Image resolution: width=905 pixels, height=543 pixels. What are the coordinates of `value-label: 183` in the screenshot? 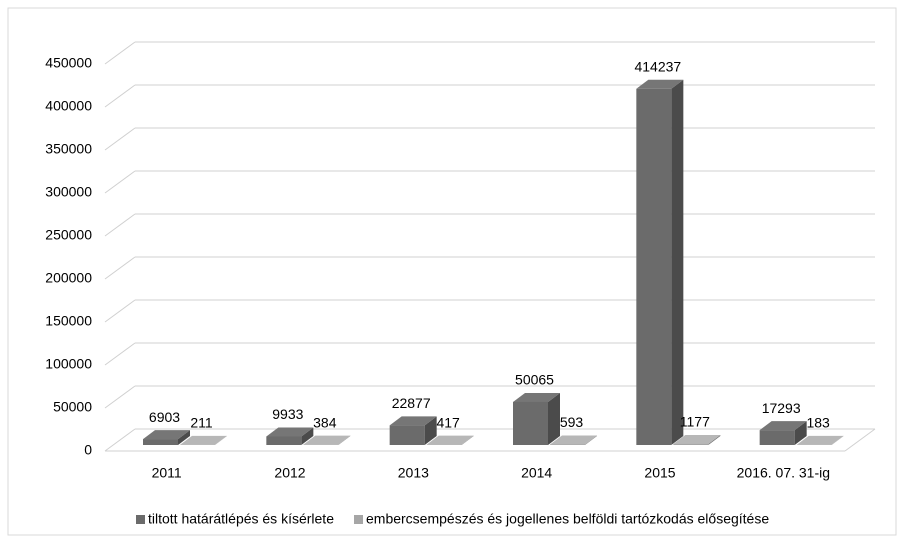 It's located at (818, 423).